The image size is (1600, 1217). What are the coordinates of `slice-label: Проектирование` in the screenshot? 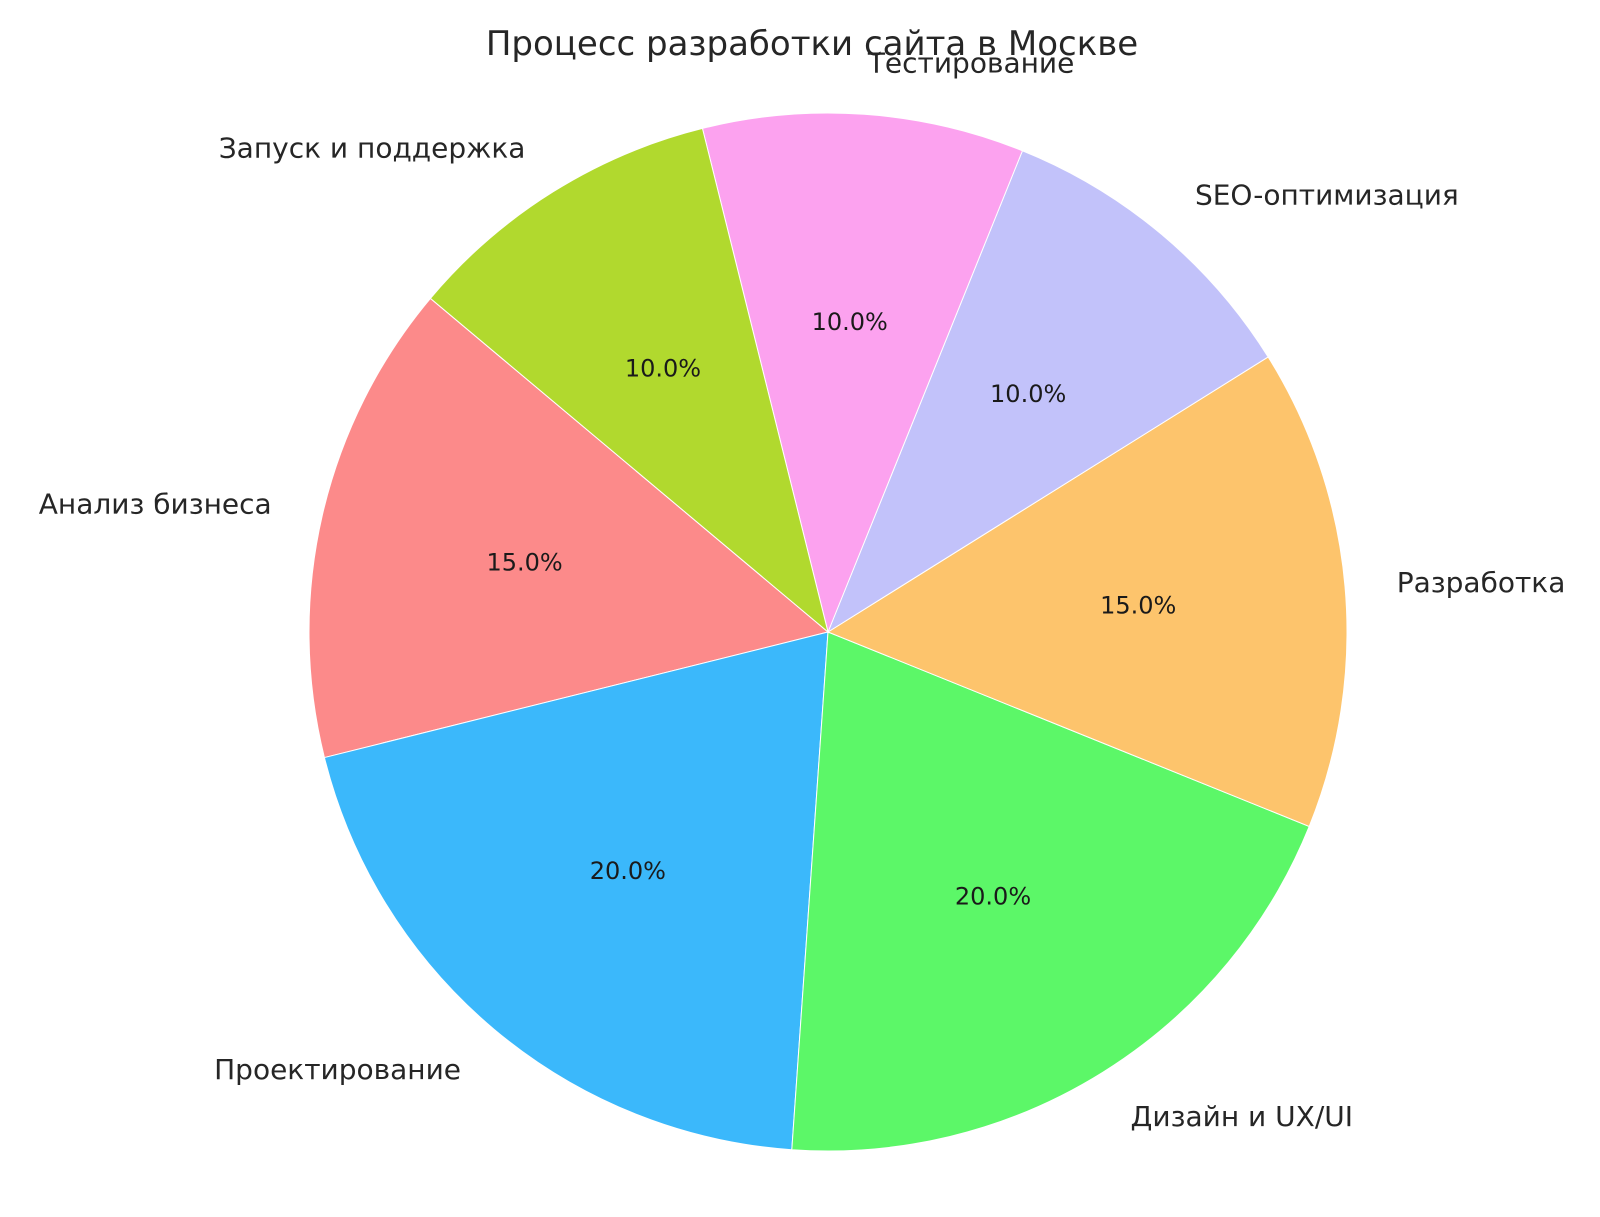 It's located at (337, 1069).